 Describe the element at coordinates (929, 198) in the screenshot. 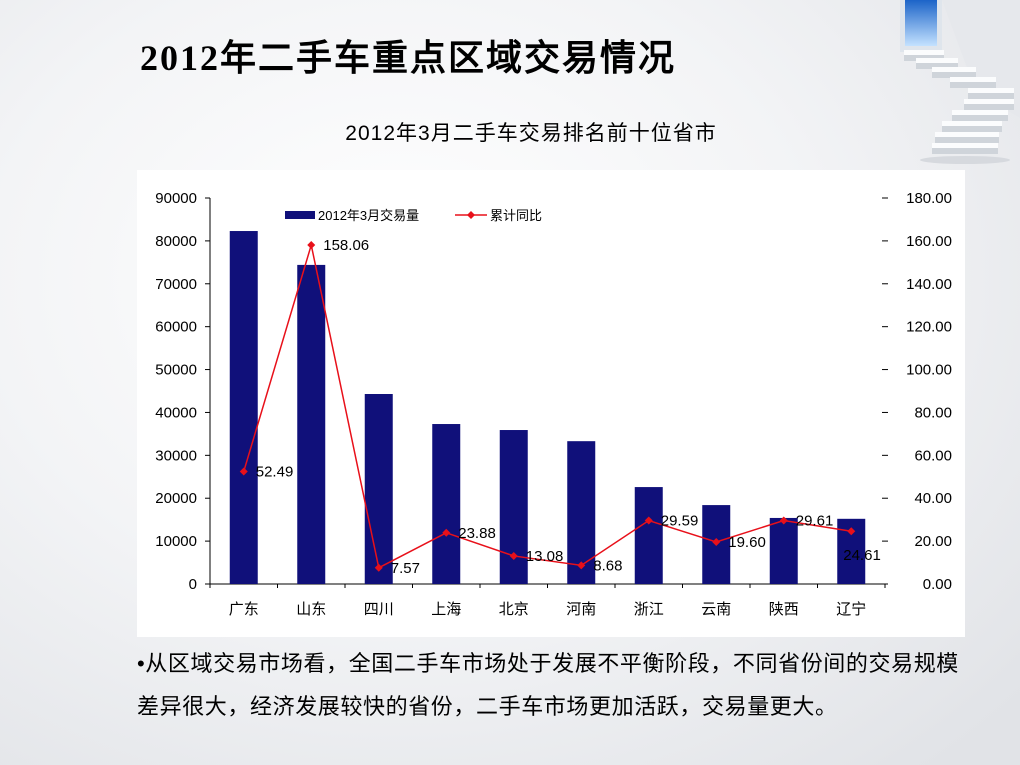

I see `right-axis-tick-label: 180.00` at that location.